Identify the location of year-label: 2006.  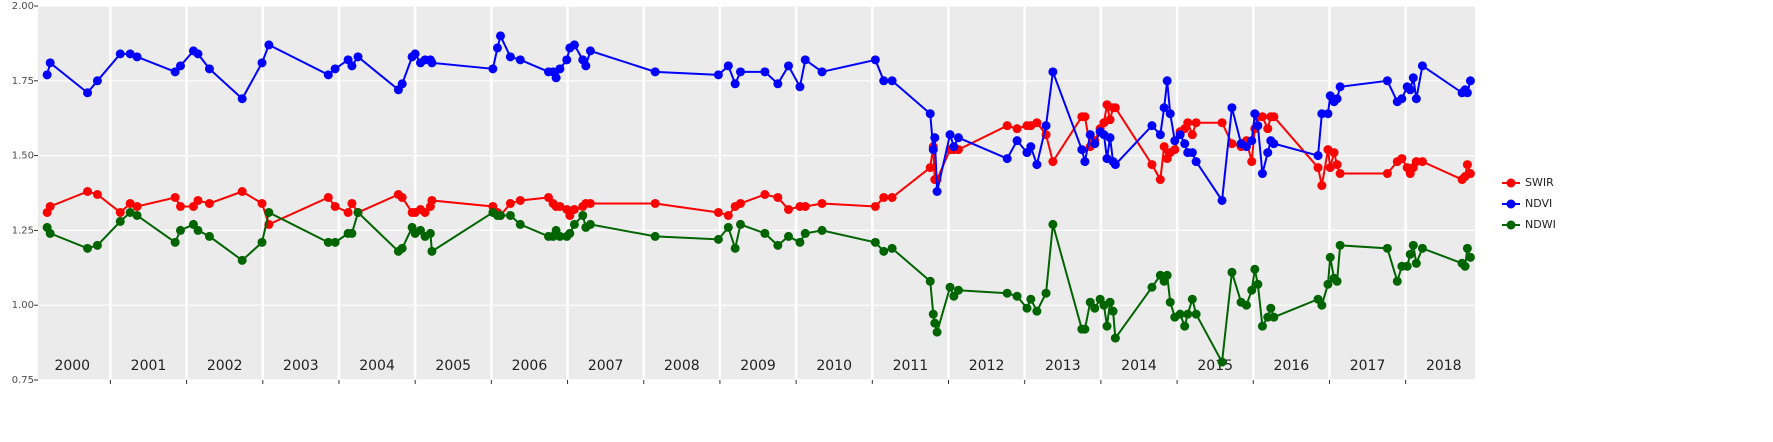
(530, 366).